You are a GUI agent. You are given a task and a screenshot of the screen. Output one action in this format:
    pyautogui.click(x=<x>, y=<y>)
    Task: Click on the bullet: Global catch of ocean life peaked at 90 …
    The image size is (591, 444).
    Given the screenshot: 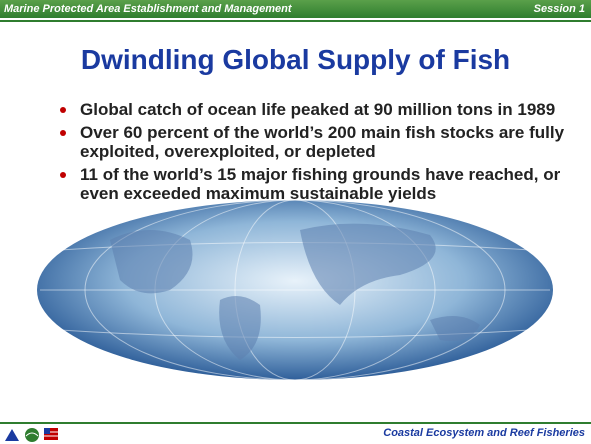 What is the action you would take?
    pyautogui.click(x=315, y=109)
    